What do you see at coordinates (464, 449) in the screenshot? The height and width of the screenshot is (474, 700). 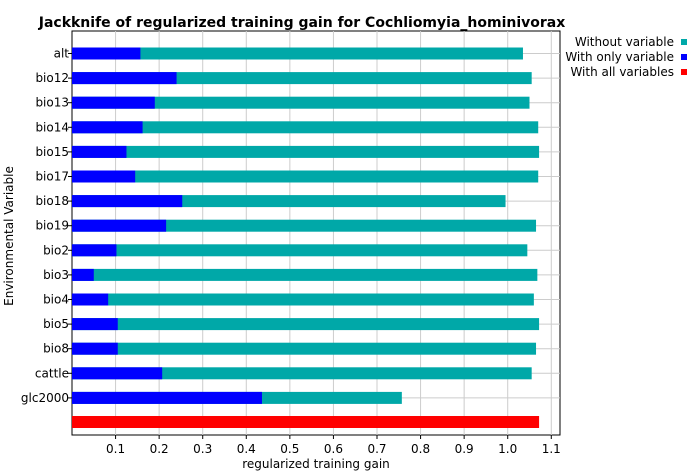 I see `x-tick-label: 0.9` at bounding box center [464, 449].